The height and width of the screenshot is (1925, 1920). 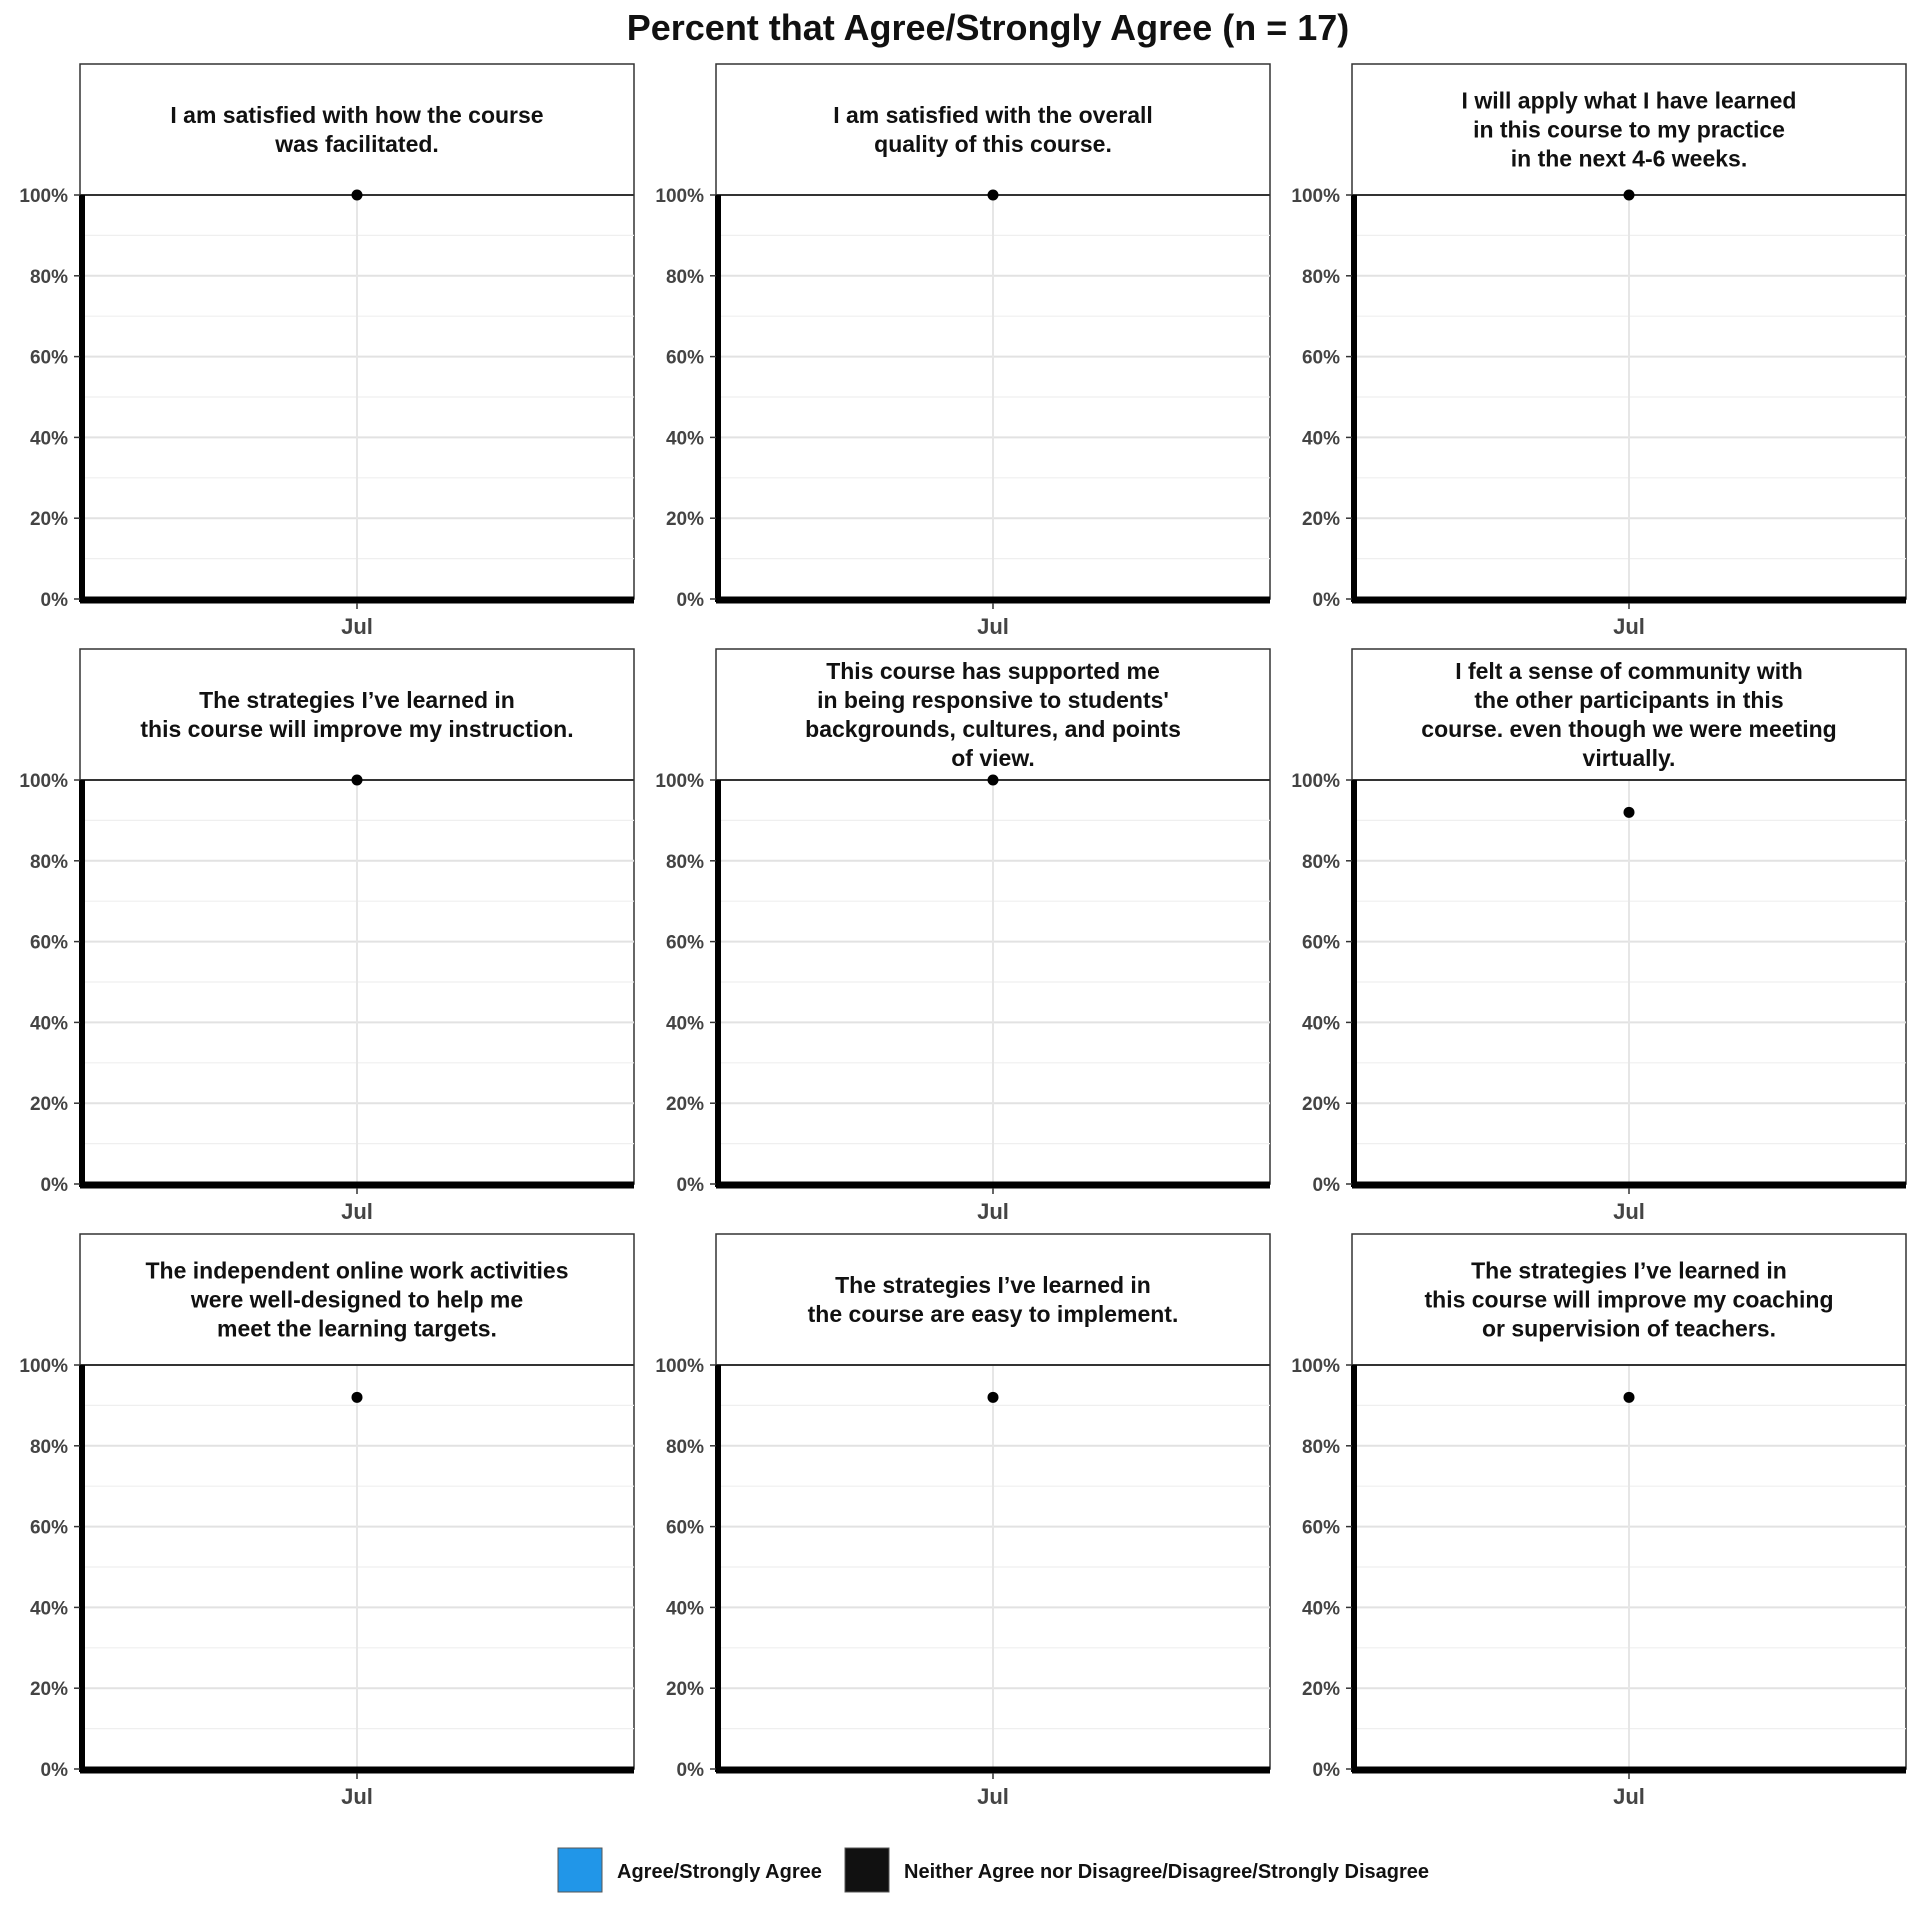 I want to click on panel-title-line: of view., so click(x=993, y=758).